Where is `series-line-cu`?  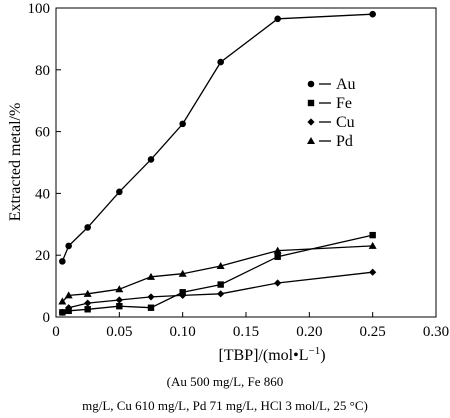
series-line-cu is located at coordinates (217, 292).